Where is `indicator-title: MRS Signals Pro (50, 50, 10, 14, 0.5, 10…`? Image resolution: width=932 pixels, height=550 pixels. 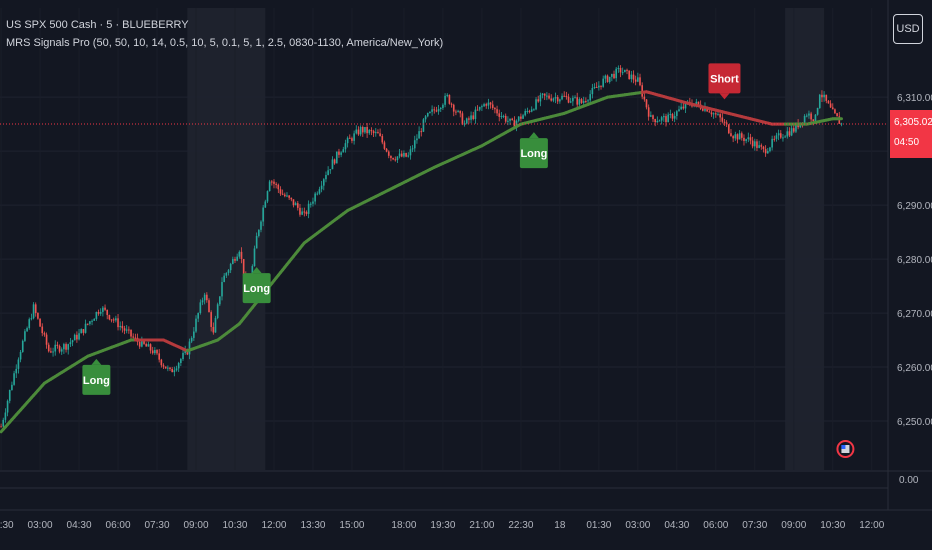 indicator-title: MRS Signals Pro (50, 50, 10, 14, 0.5, 10… is located at coordinates (225, 43).